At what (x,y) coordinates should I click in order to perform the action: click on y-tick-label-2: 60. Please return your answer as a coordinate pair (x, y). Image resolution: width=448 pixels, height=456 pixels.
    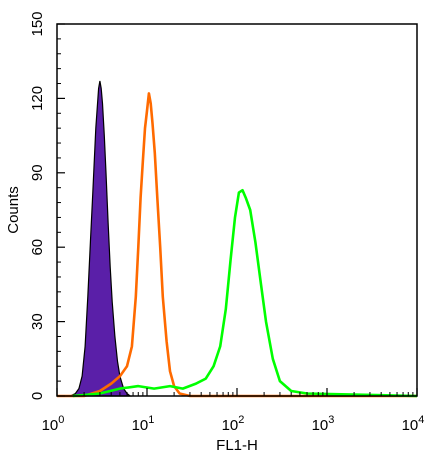
    Looking at the image, I should click on (37, 247).